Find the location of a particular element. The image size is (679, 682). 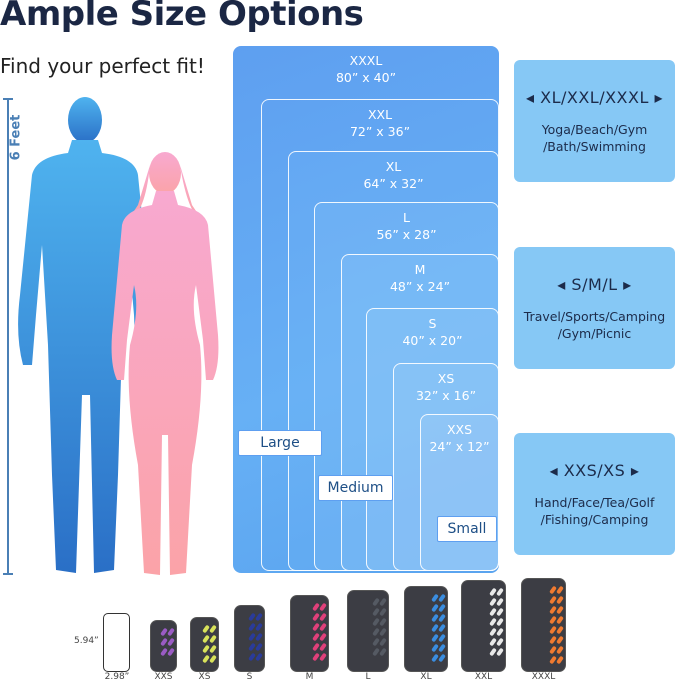

pouch-s is located at coordinates (249, 638).